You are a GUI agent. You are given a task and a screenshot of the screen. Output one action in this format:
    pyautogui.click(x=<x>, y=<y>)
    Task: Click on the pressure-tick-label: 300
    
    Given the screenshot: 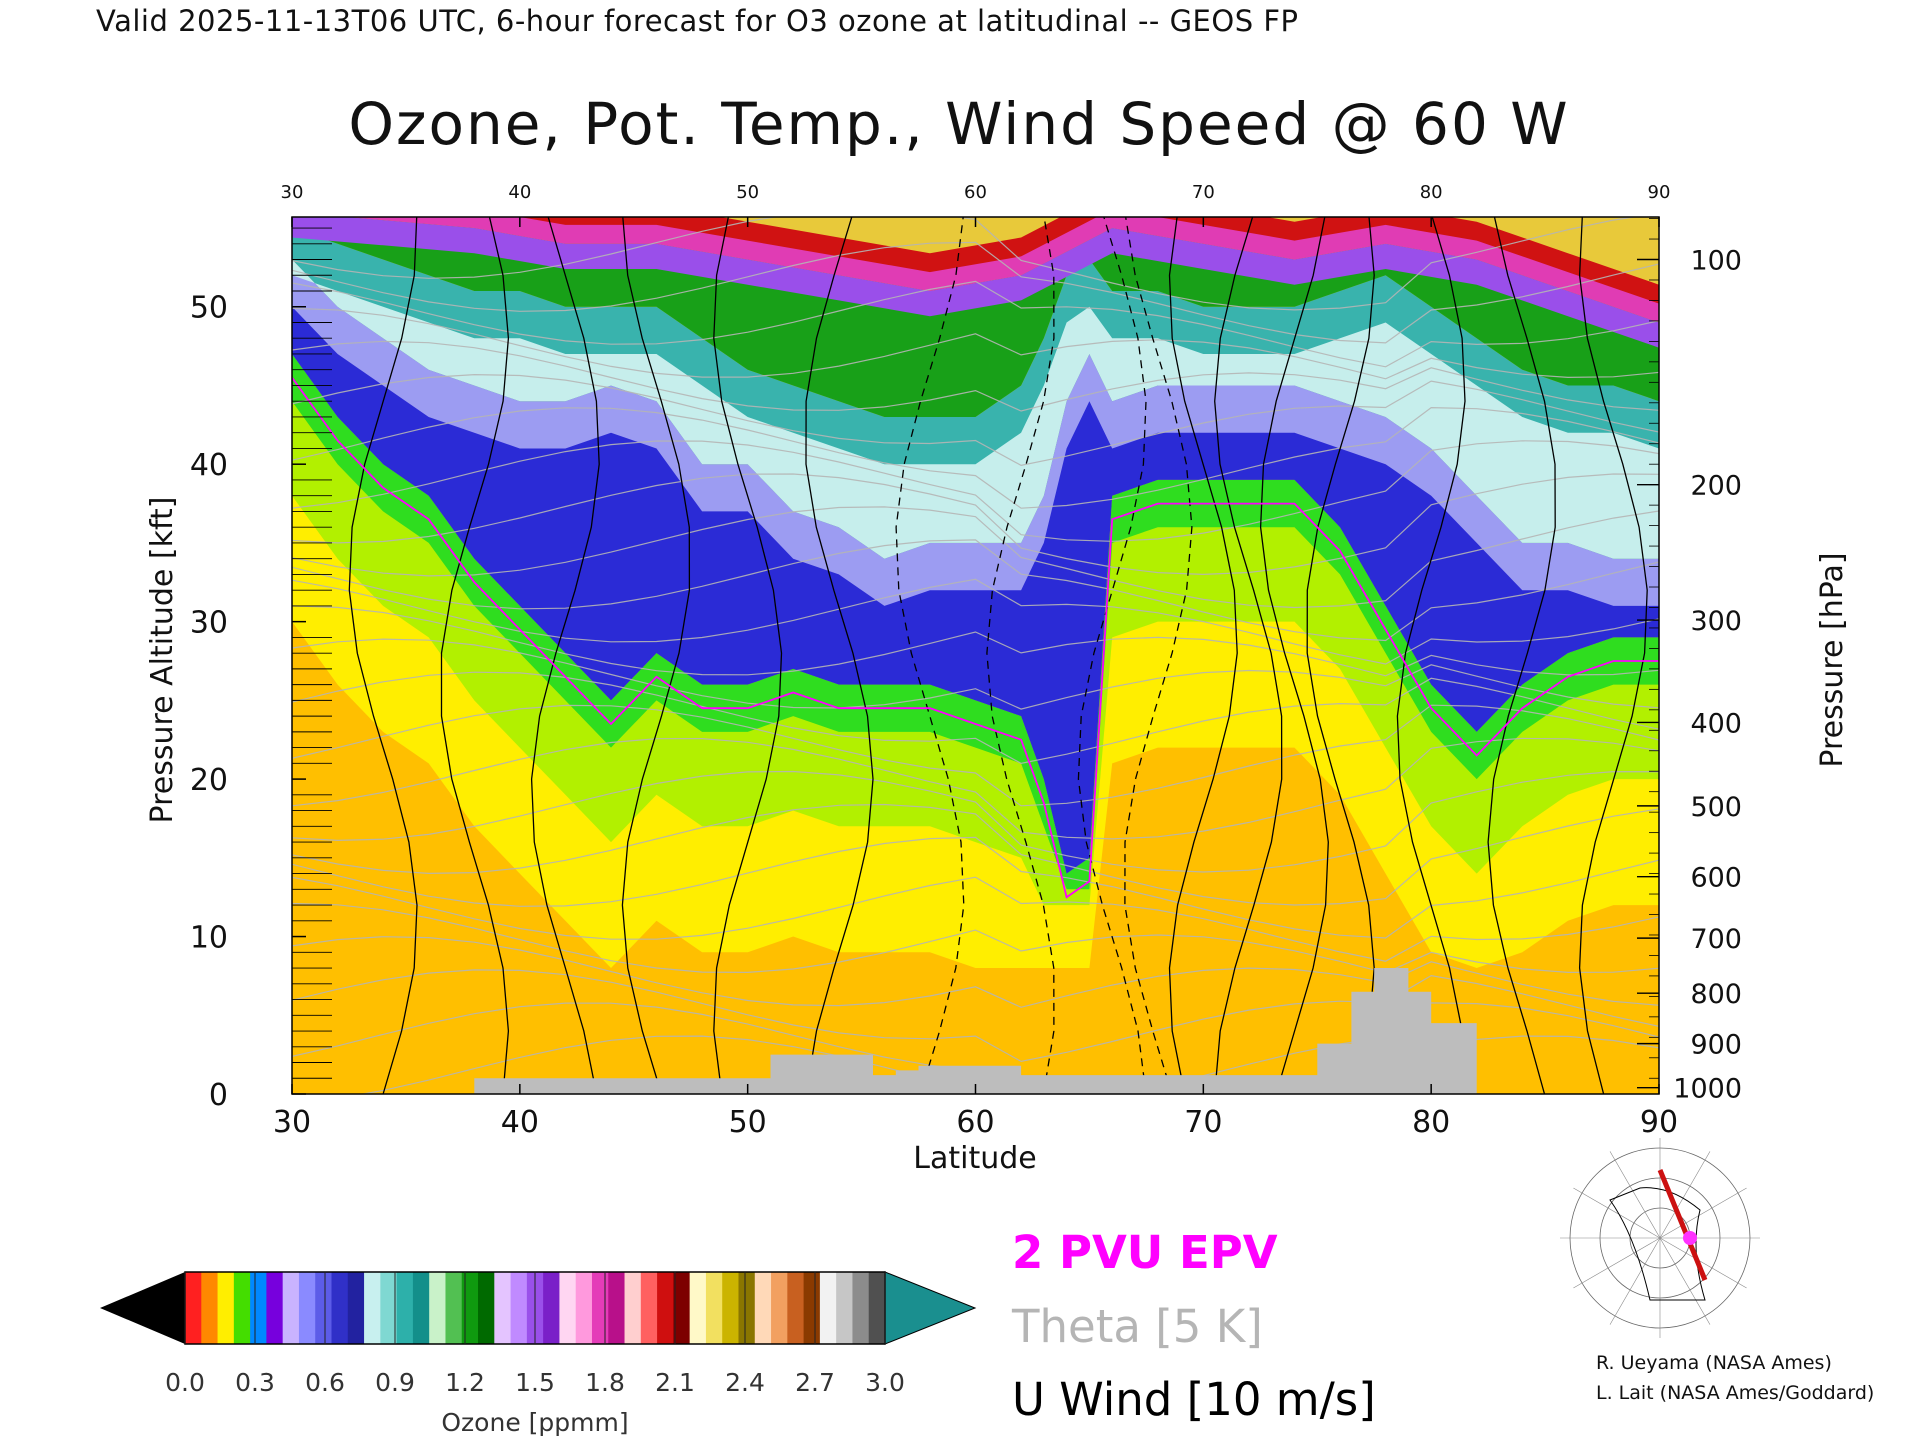 What is the action you would take?
    pyautogui.click(x=1716, y=621)
    